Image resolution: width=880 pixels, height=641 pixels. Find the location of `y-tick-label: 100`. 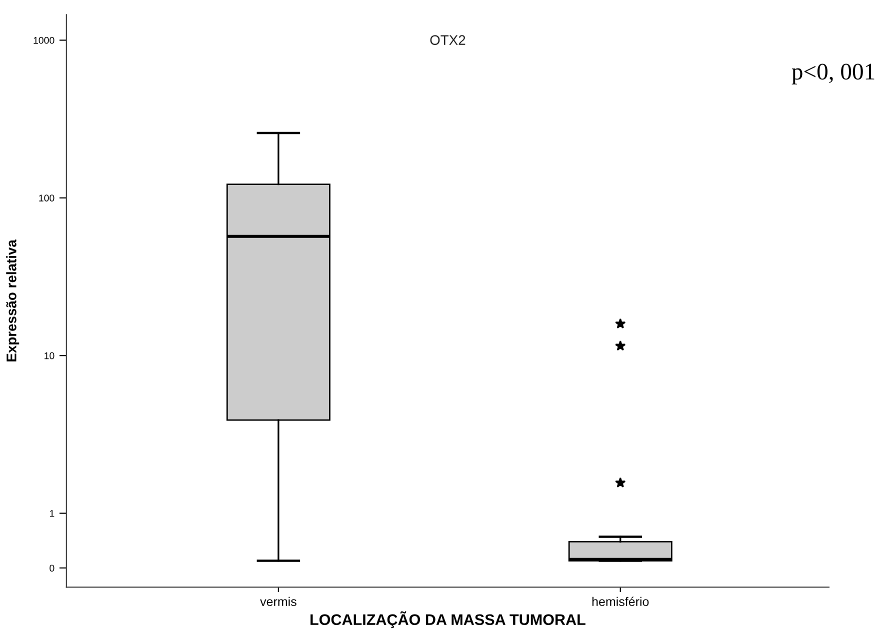

y-tick-label: 100 is located at coordinates (46, 198).